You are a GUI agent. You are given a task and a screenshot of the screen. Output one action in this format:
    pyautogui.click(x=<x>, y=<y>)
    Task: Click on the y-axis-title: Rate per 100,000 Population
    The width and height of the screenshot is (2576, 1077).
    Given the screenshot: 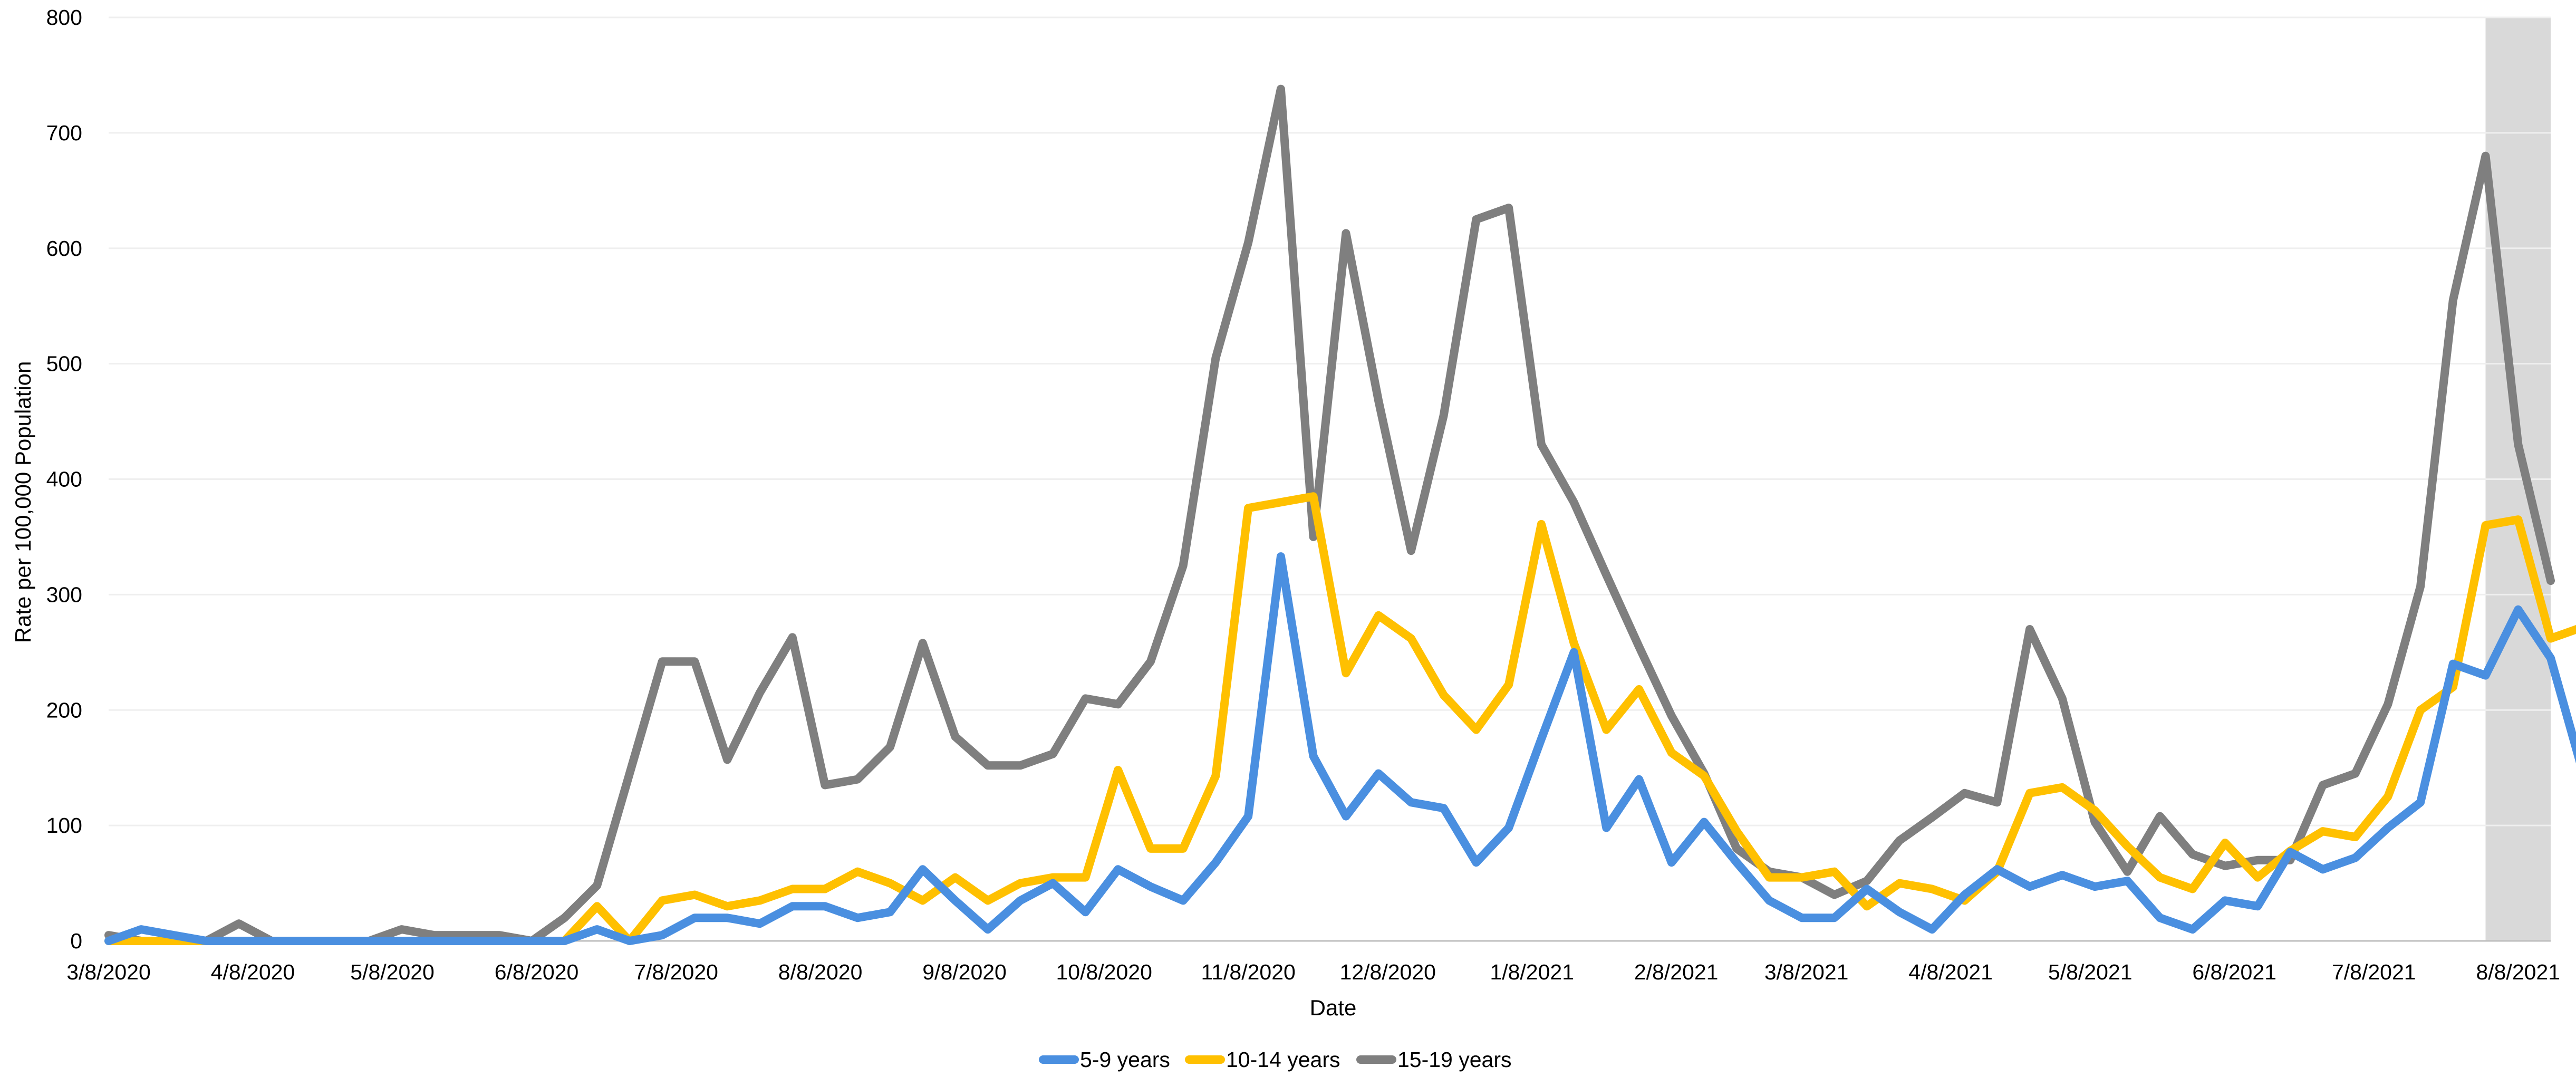 What is the action you would take?
    pyautogui.click(x=23, y=502)
    